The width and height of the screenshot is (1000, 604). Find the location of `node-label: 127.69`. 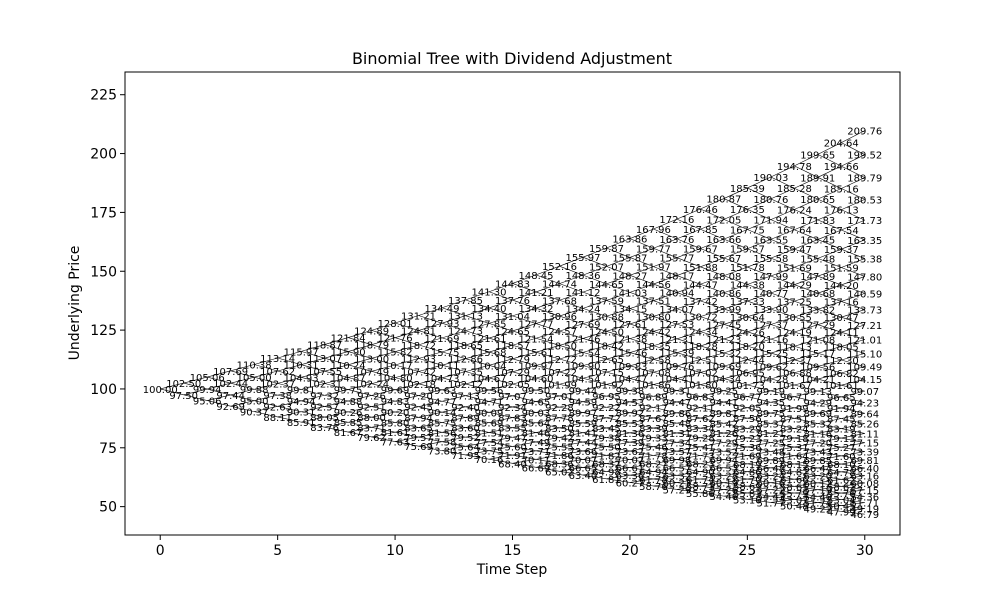

node-label: 127.69 is located at coordinates (582, 325).